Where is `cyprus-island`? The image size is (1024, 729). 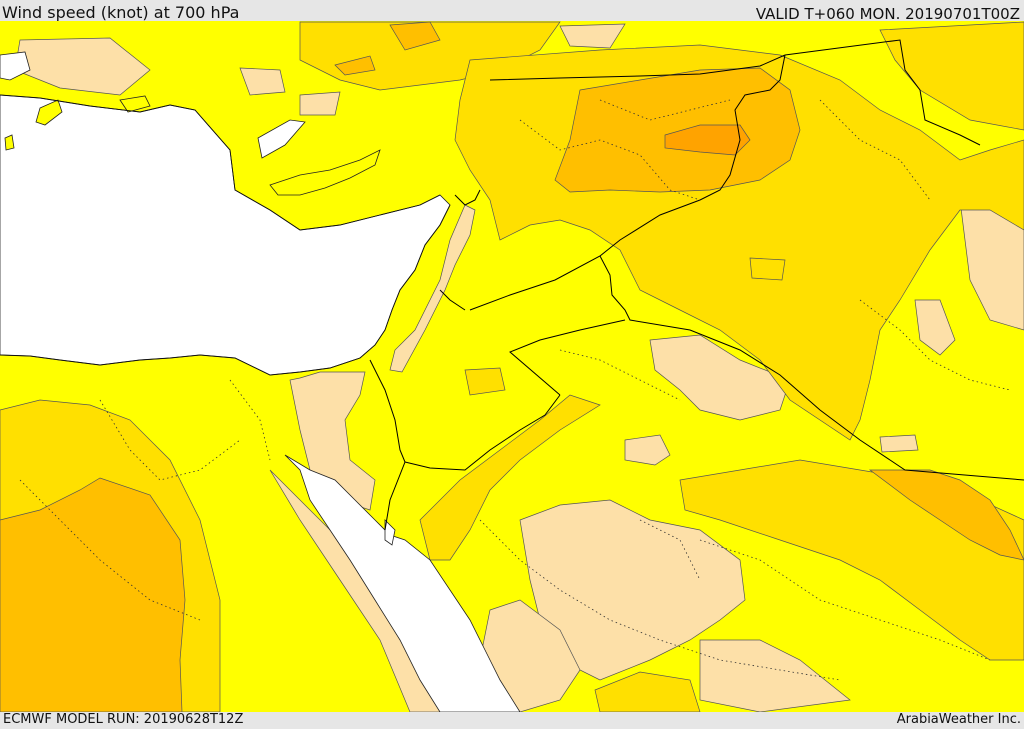 cyprus-island is located at coordinates (325, 172).